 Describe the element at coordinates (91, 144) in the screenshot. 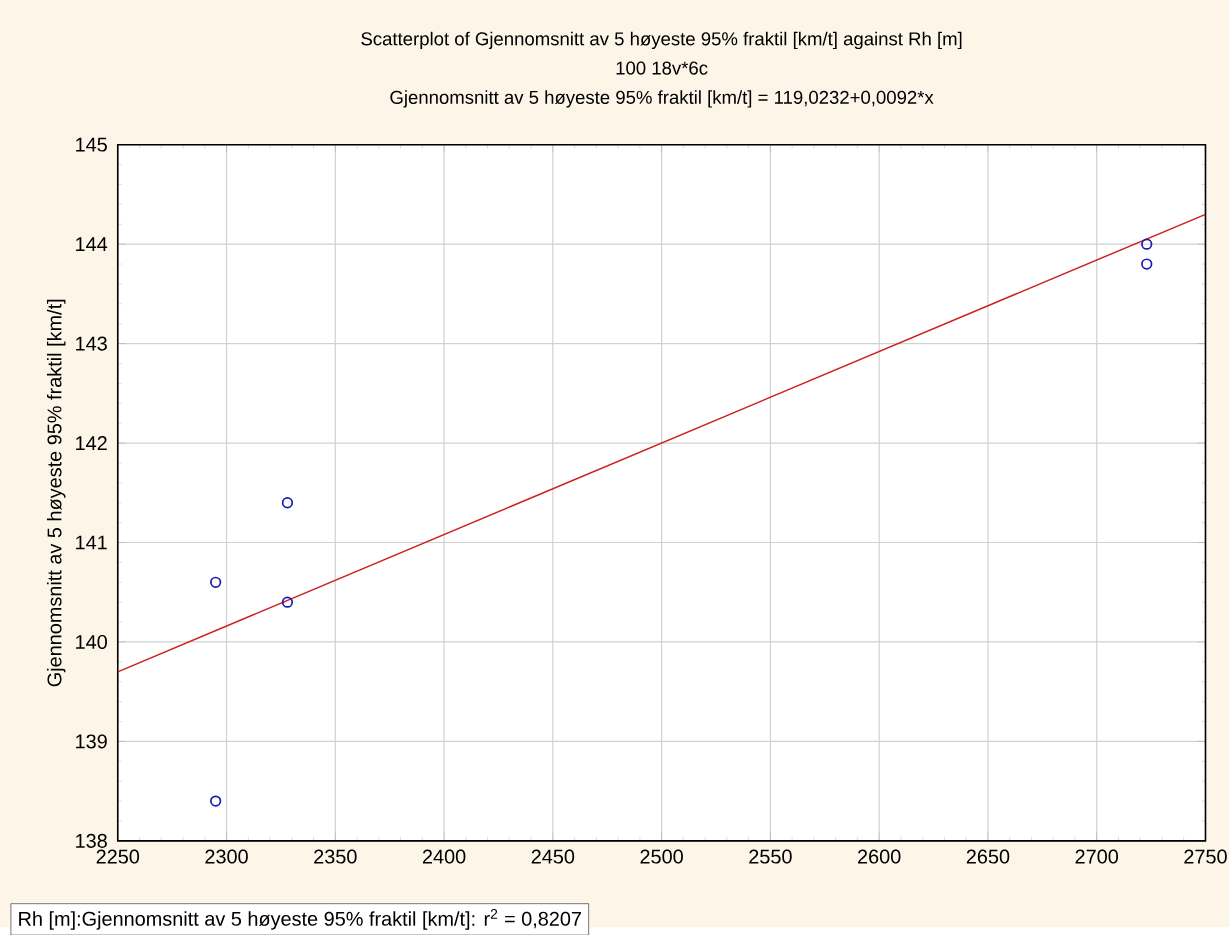

I see `y-tick-label: 145` at that location.